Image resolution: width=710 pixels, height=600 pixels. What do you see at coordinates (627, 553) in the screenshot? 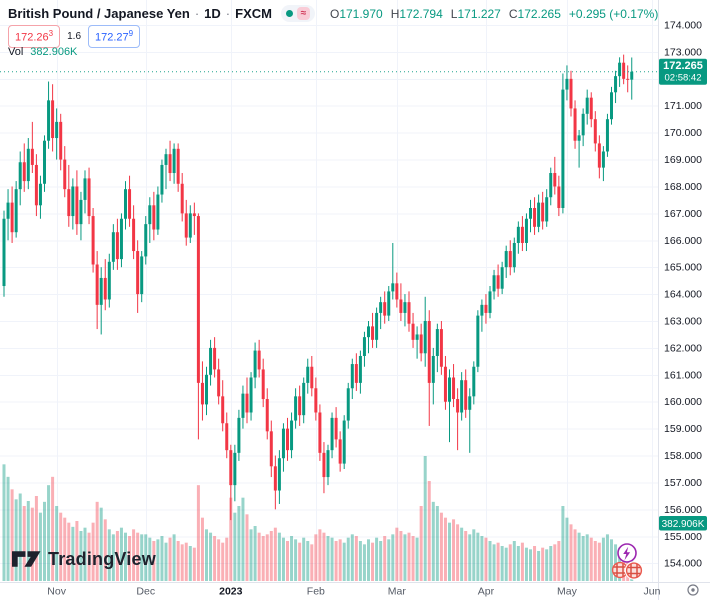
I see `boost-icon` at bounding box center [627, 553].